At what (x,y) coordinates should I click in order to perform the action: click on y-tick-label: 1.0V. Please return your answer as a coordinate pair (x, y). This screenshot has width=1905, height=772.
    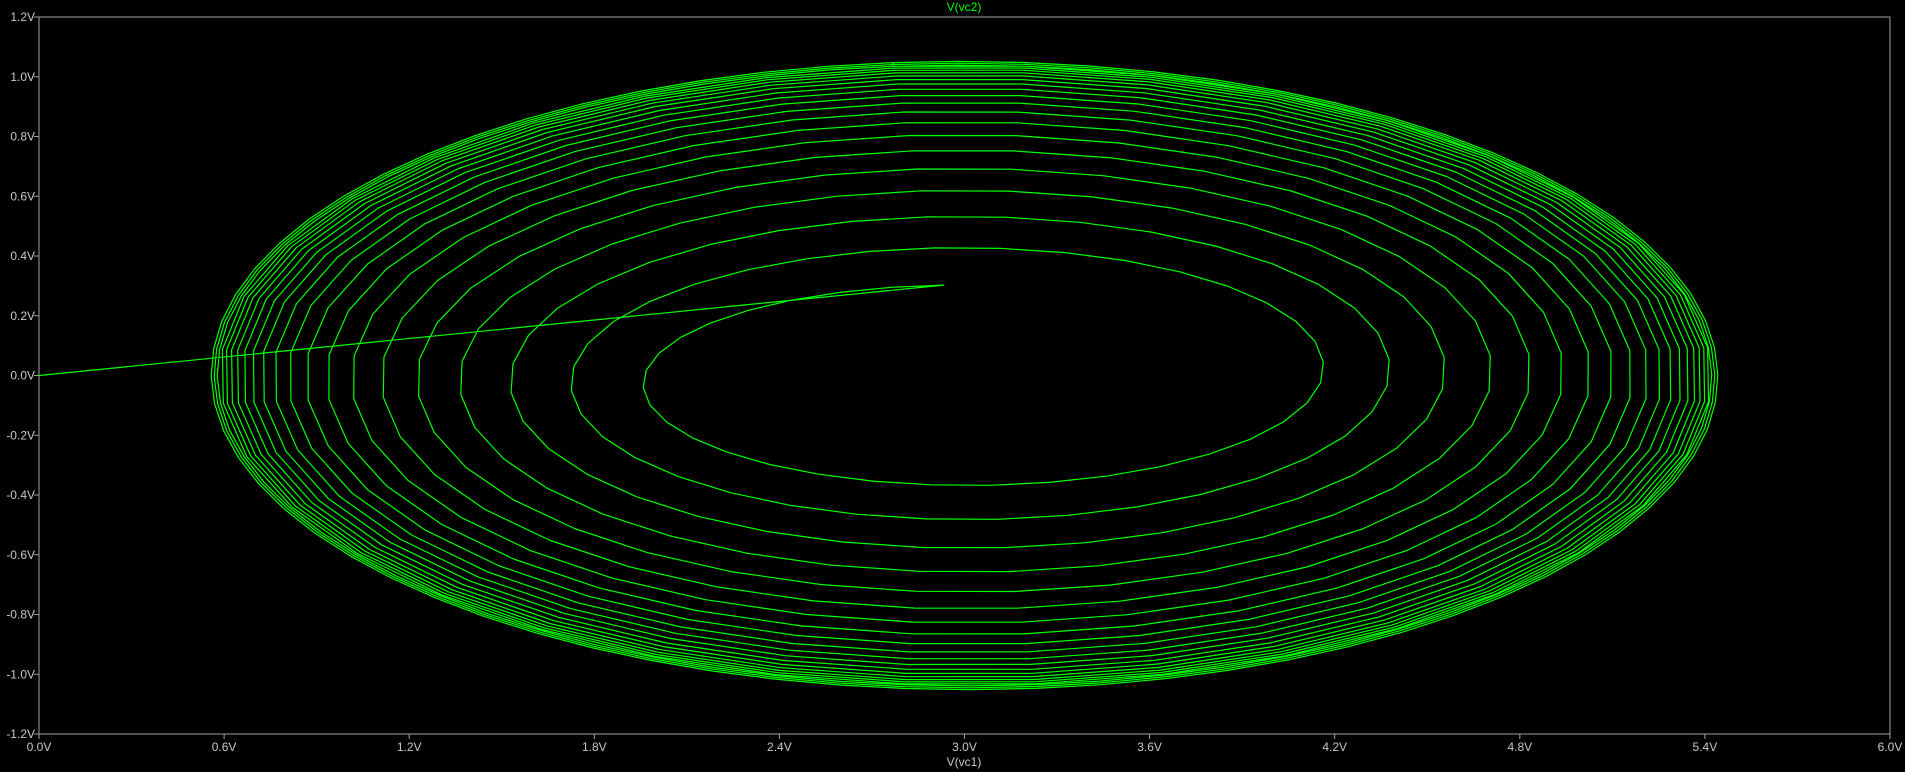
    Looking at the image, I should click on (22, 77).